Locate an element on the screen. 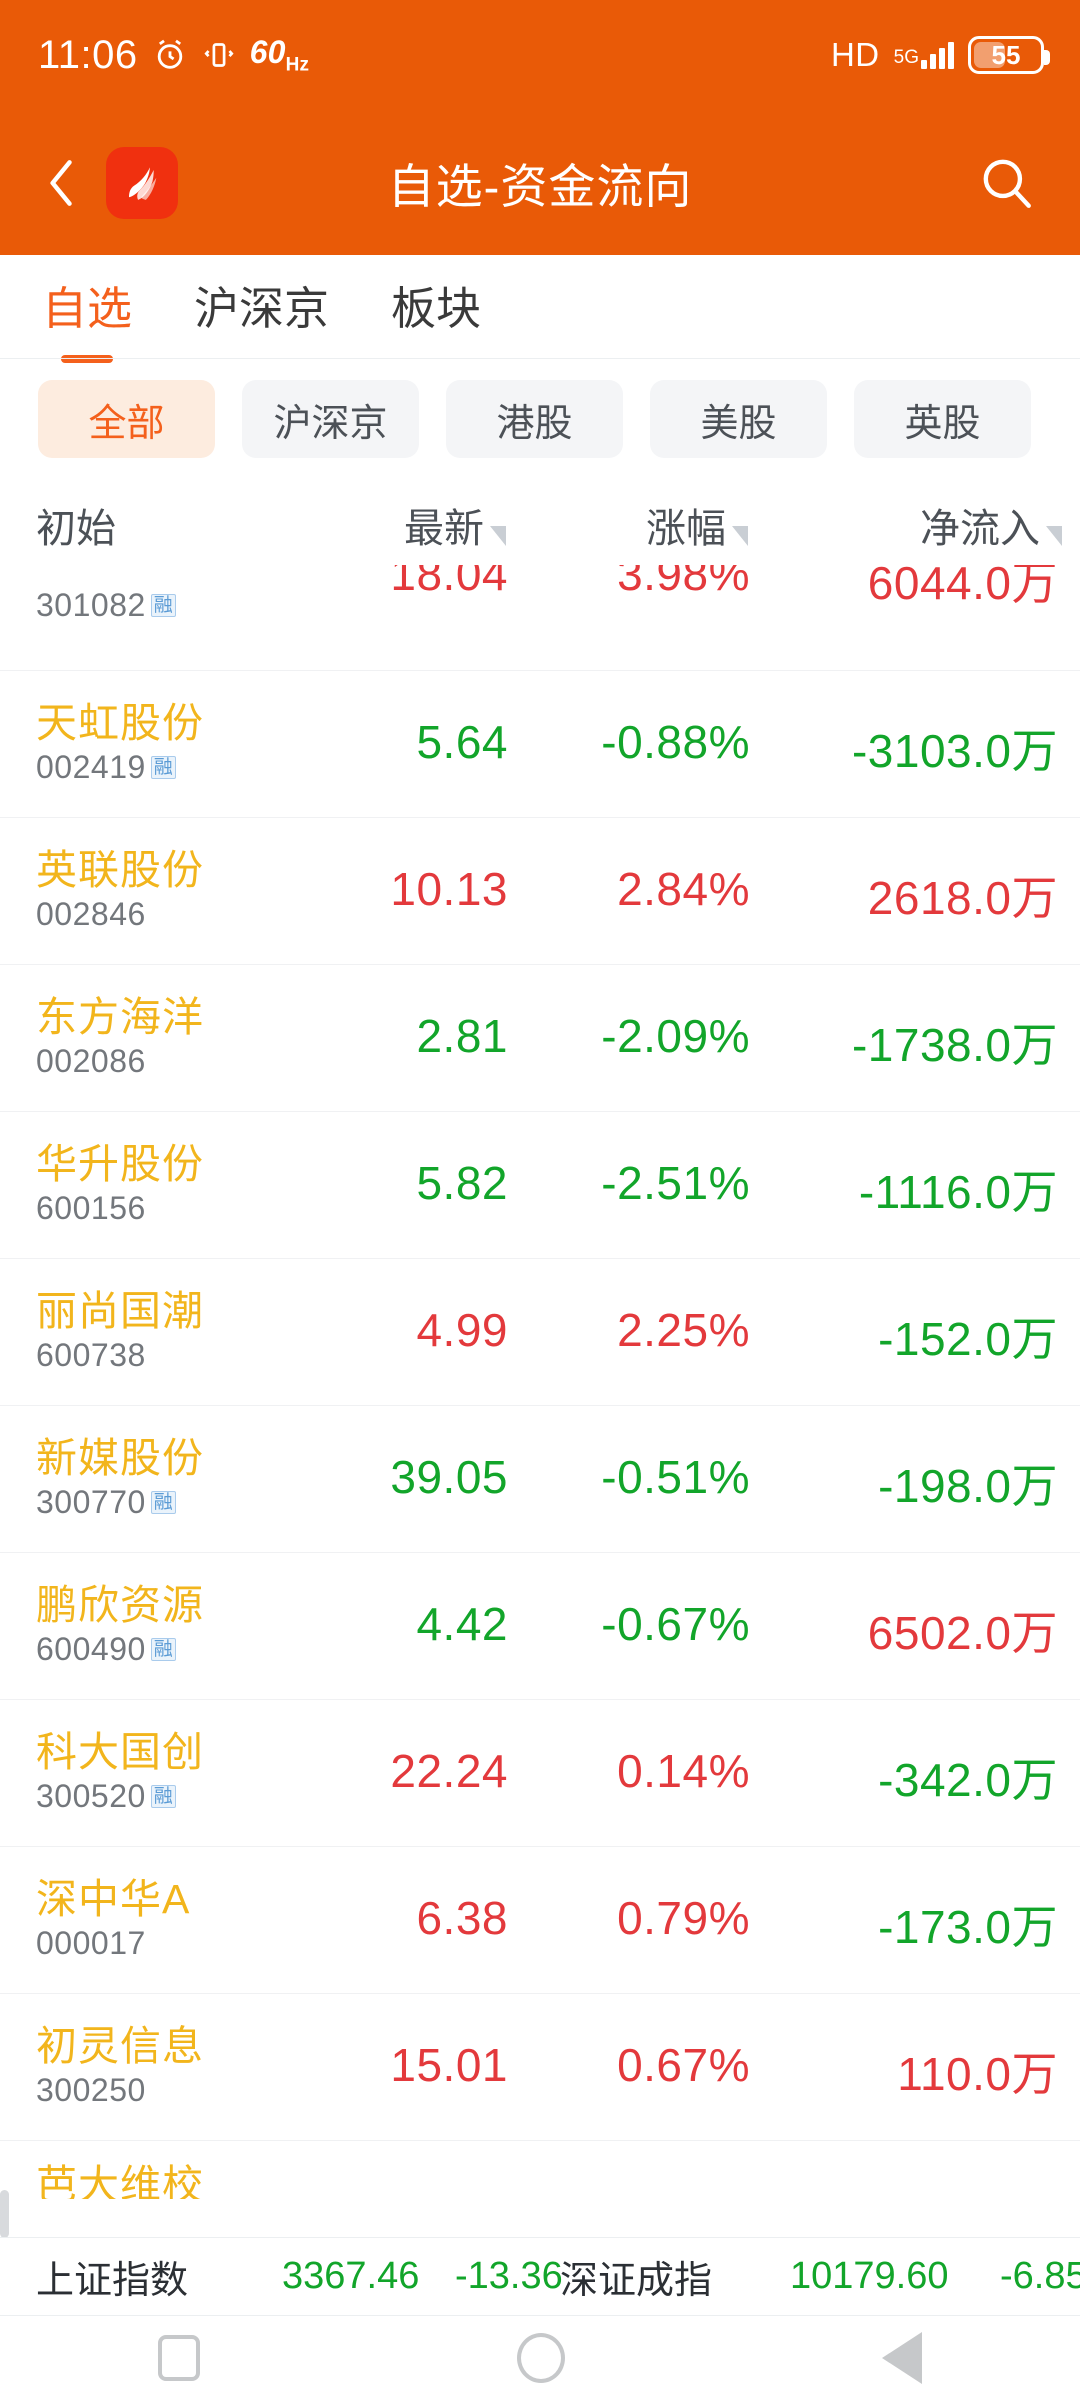 Image resolution: width=1080 pixels, height=2400 pixels. stock-row: 英联股份 002846 10.13 2.84% 2618.0万 is located at coordinates (540, 891).